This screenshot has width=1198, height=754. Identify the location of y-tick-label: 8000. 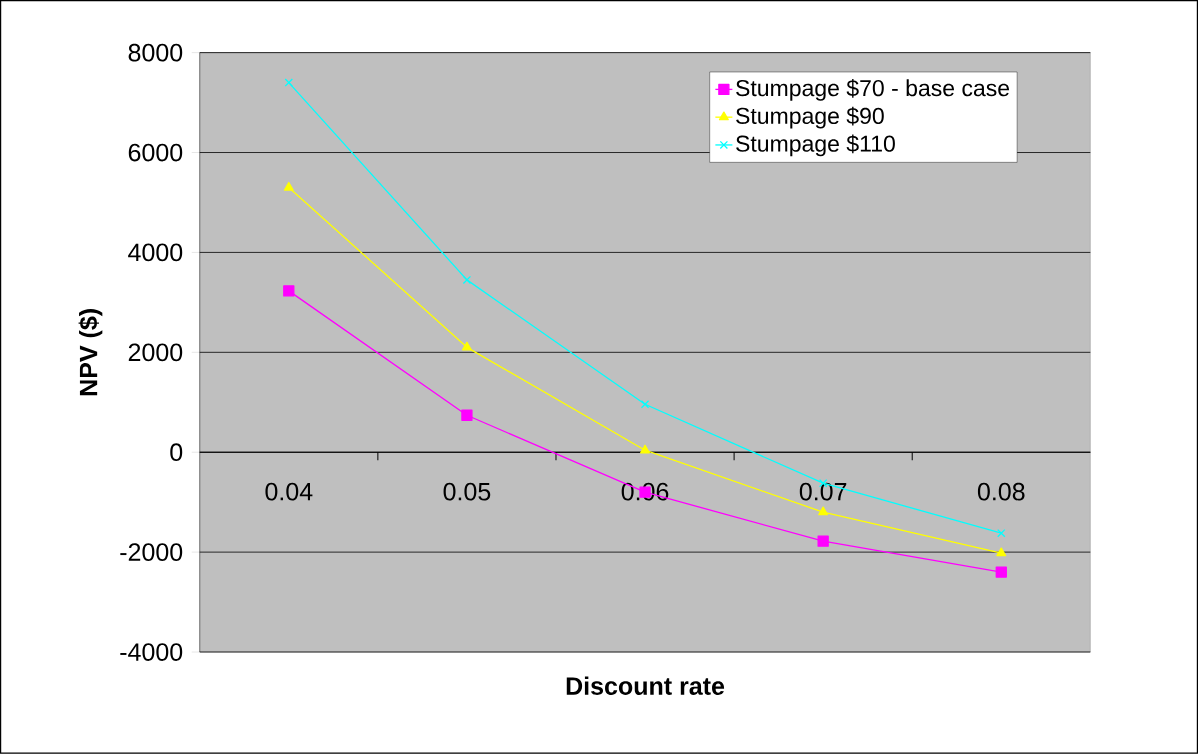
(155, 52).